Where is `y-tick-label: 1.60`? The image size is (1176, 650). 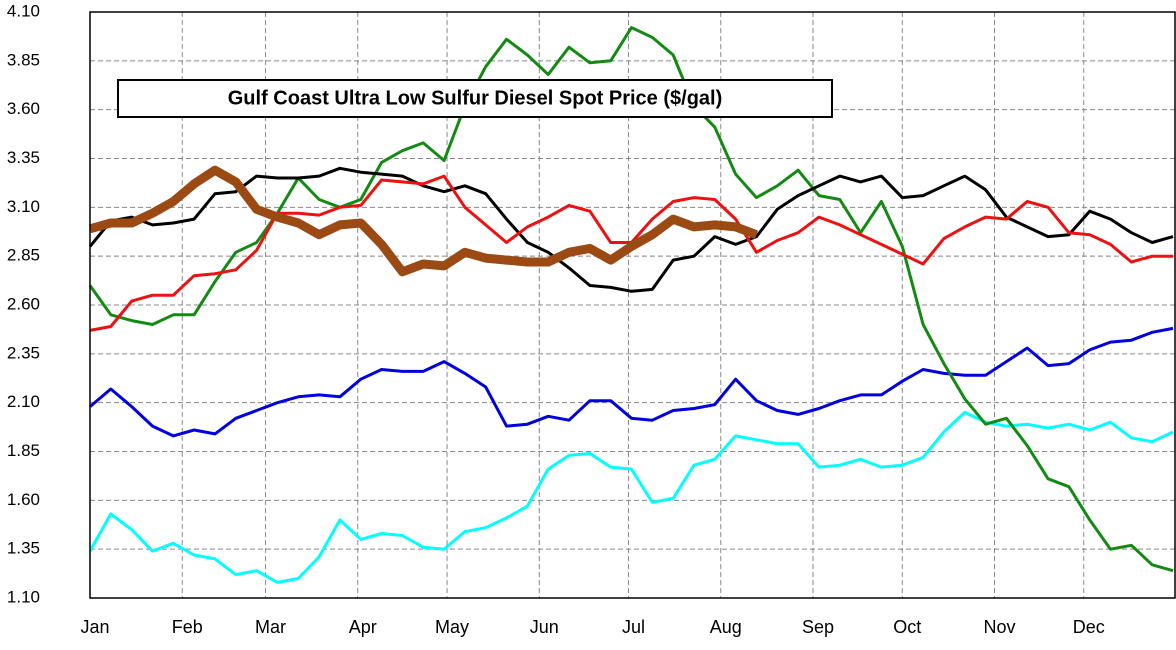
y-tick-label: 1.60 is located at coordinates (23, 499).